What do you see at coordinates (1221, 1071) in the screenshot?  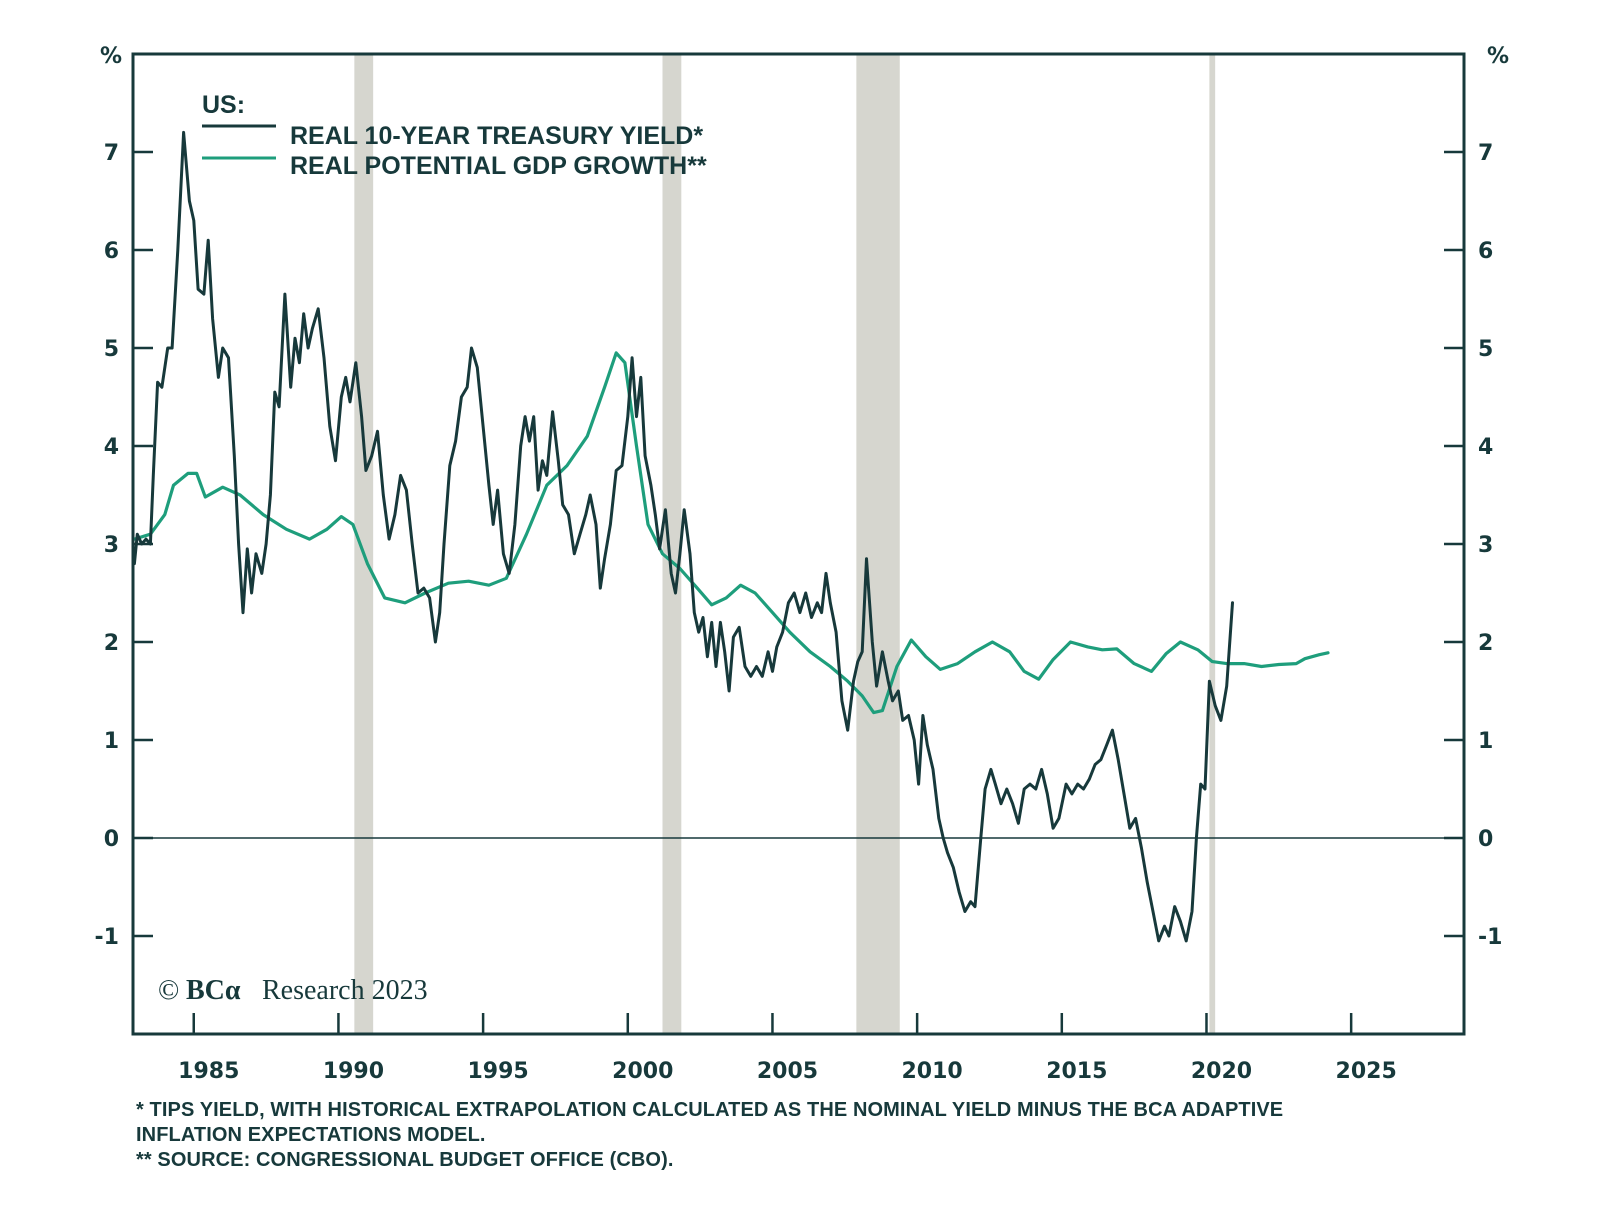 I see `x-tick-label: 2020` at bounding box center [1221, 1071].